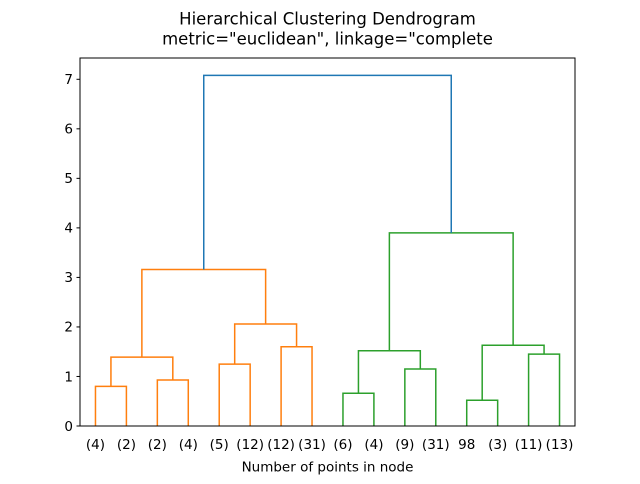 This screenshot has width=640, height=484. What do you see at coordinates (342, 445) in the screenshot?
I see `leaf-count-label: (6)` at bounding box center [342, 445].